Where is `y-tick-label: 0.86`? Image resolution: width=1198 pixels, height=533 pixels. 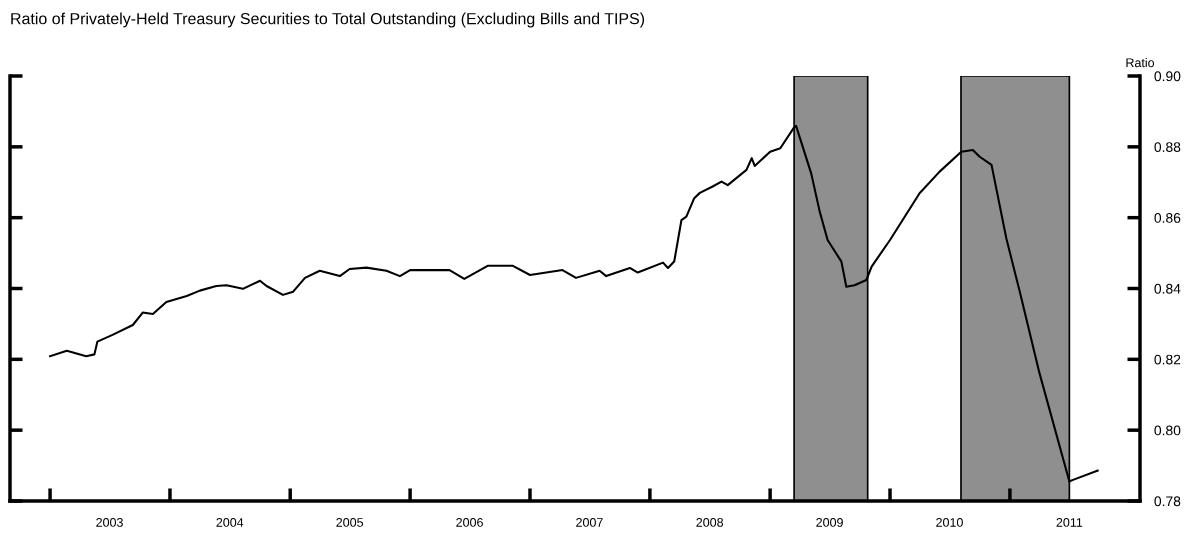 y-tick-label: 0.86 is located at coordinates (1167, 218).